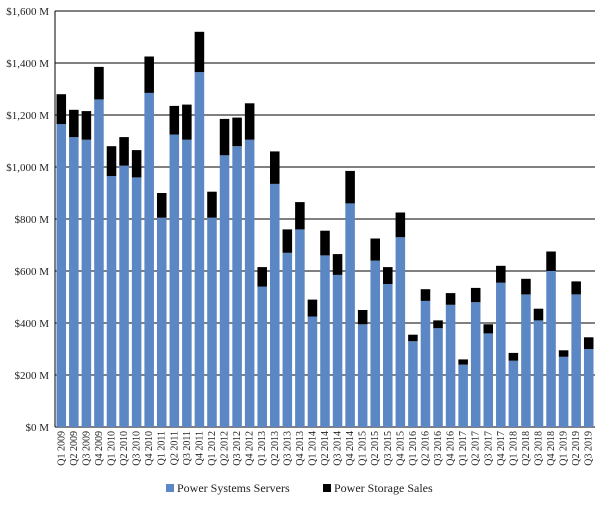 This screenshot has width=601, height=505. I want to click on x-tick-label: Q4 2011, so click(199, 448).